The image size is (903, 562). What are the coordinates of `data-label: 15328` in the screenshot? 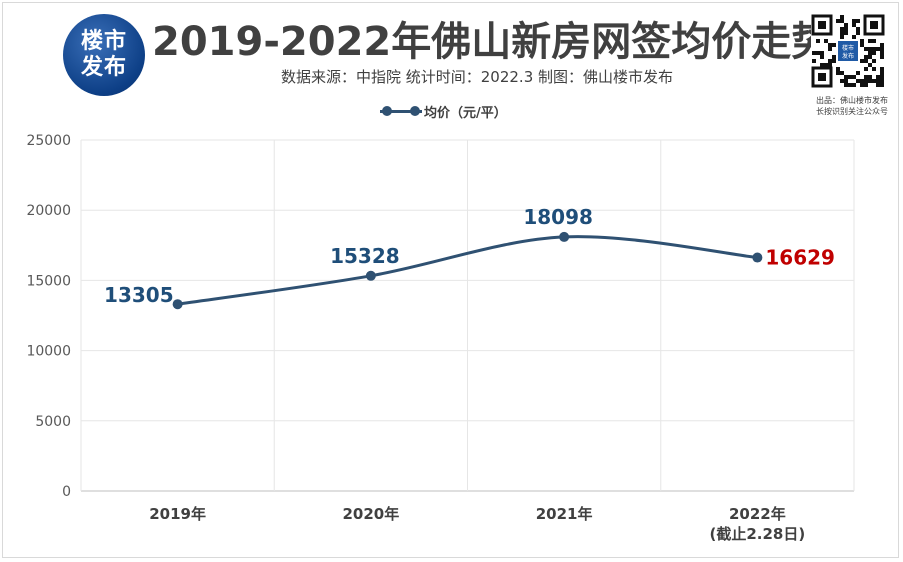 It's located at (365, 256).